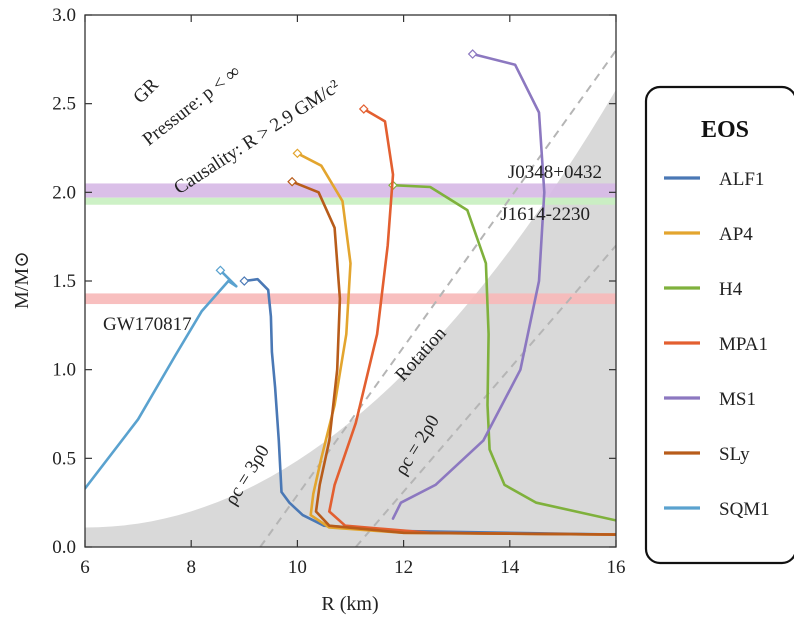  I want to click on max-mass-marker-ap4, so click(297, 153).